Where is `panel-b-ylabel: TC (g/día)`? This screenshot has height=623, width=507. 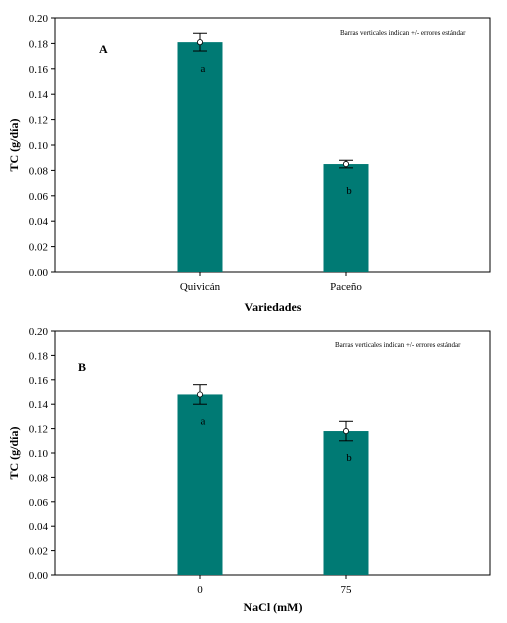
panel-b-ylabel: TC (g/día) is located at coordinates (14, 452).